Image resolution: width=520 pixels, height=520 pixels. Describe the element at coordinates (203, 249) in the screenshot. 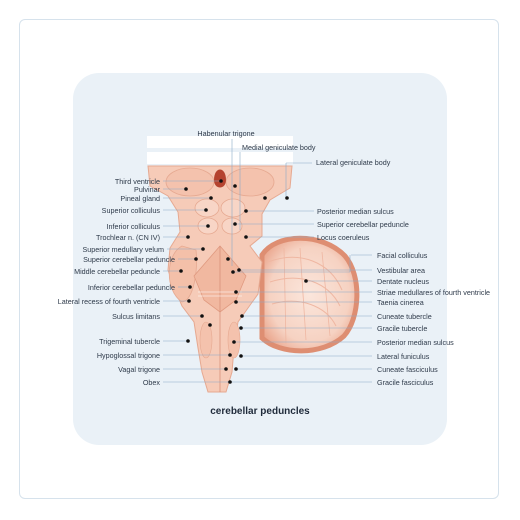

I see `dot-sup-medullary-velum` at that location.